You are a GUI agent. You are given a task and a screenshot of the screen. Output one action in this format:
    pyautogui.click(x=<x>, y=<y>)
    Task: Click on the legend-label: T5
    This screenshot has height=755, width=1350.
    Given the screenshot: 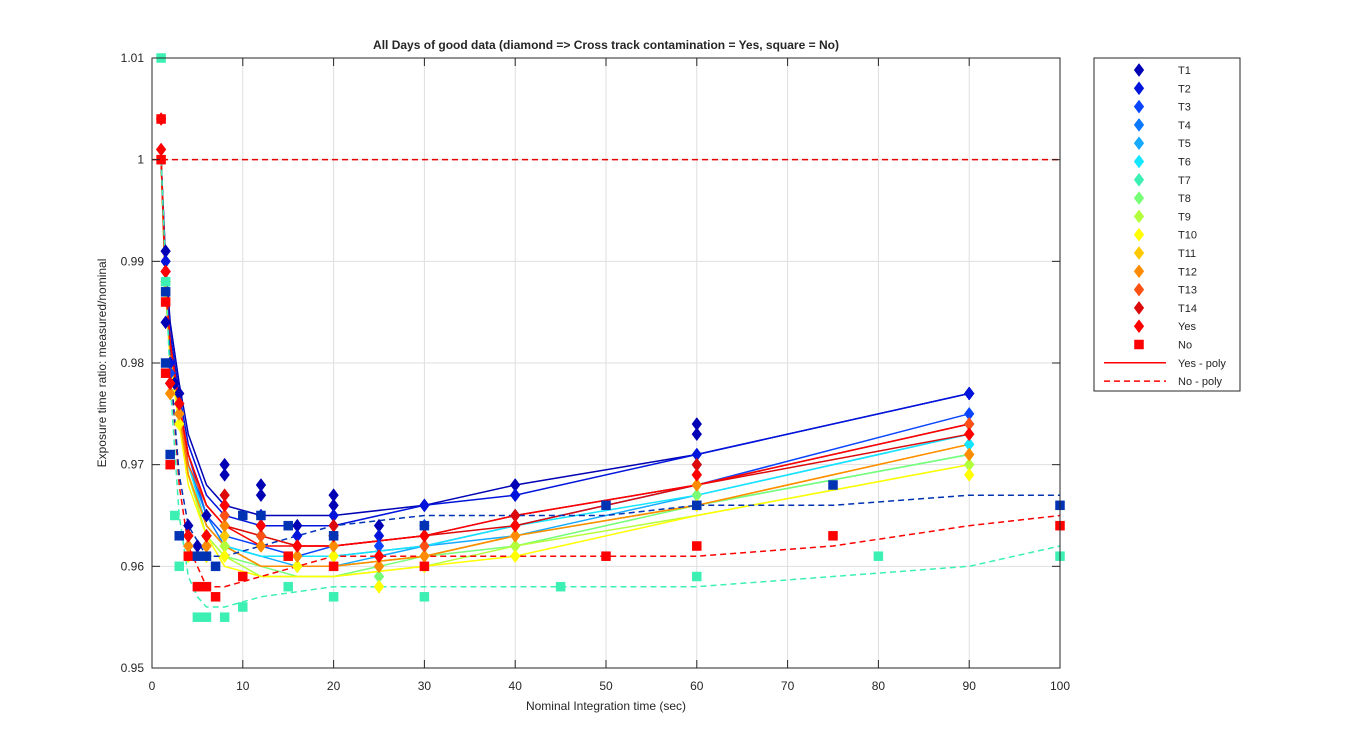 What is the action you would take?
    pyautogui.click(x=1184, y=144)
    